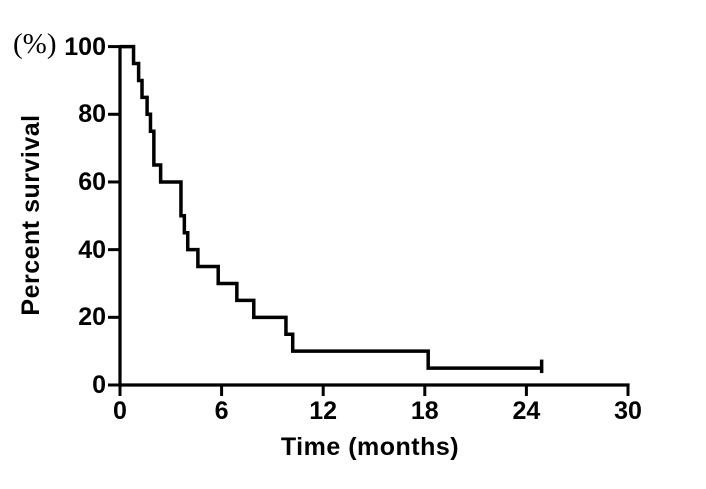 Image resolution: width=706 pixels, height=489 pixels. I want to click on x-tick-label-6: 6, so click(221, 411).